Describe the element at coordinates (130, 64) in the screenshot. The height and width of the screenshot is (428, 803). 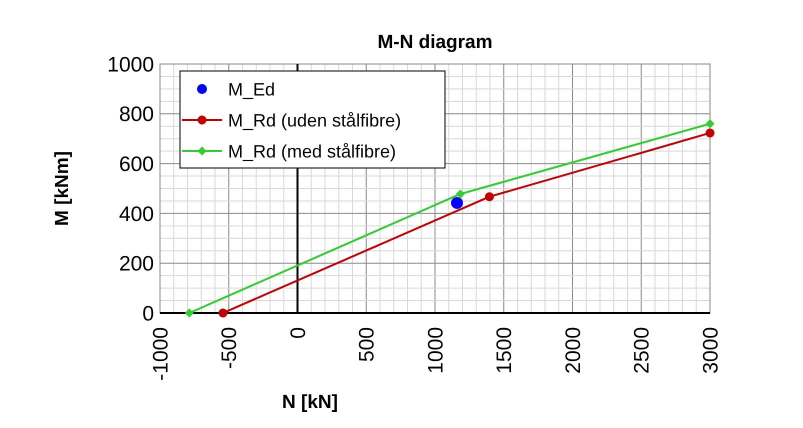
I see `y-tick-label: 1000` at that location.